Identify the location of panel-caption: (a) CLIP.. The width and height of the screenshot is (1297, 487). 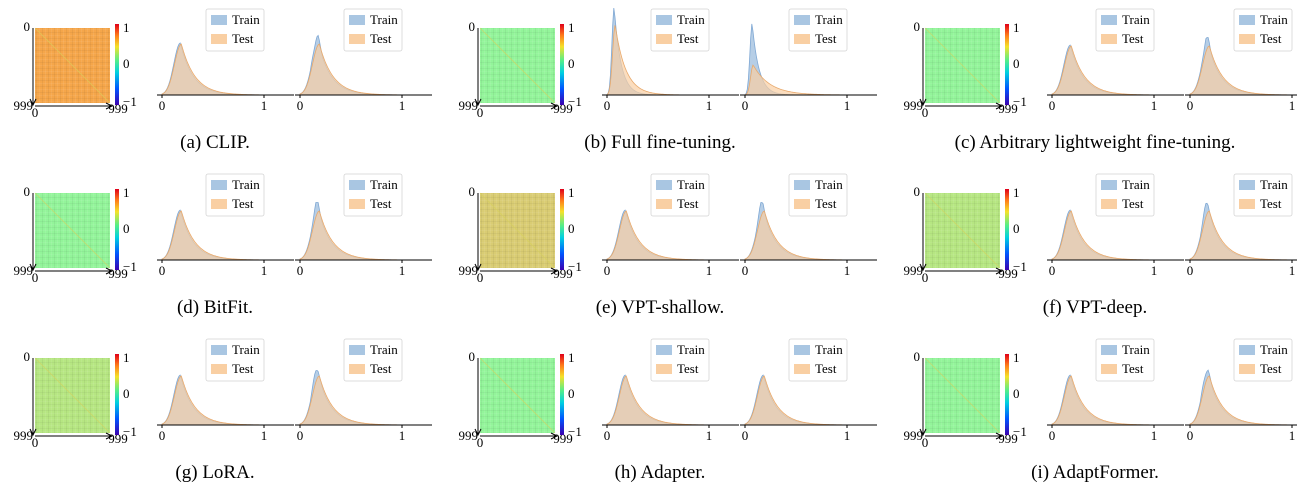
(215, 142).